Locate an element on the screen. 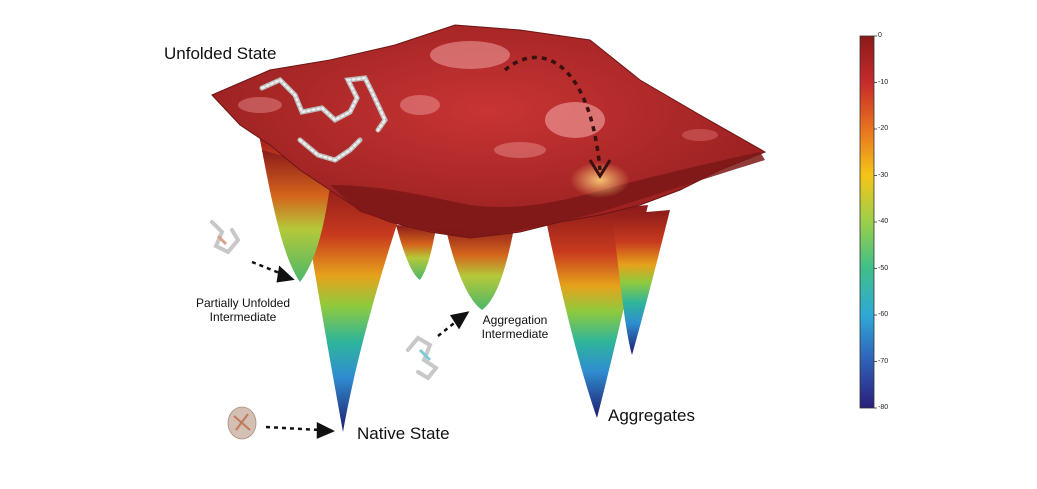 This screenshot has height=489, width=1037. colorbar-tick-label: -50 is located at coordinates (883, 268).